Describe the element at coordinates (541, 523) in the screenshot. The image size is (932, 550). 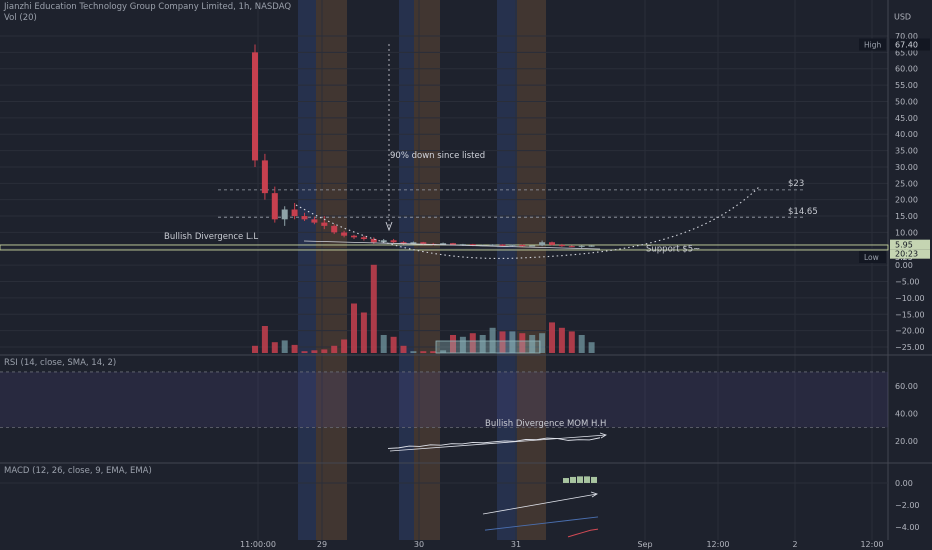
I see `macd-line` at that location.